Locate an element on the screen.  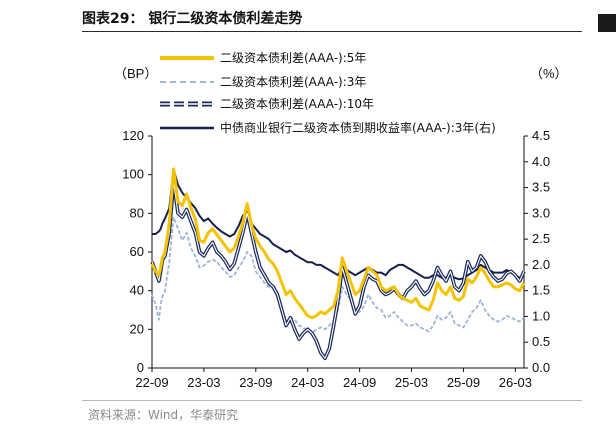
x-tick-label: 23-03 is located at coordinates (203, 382).